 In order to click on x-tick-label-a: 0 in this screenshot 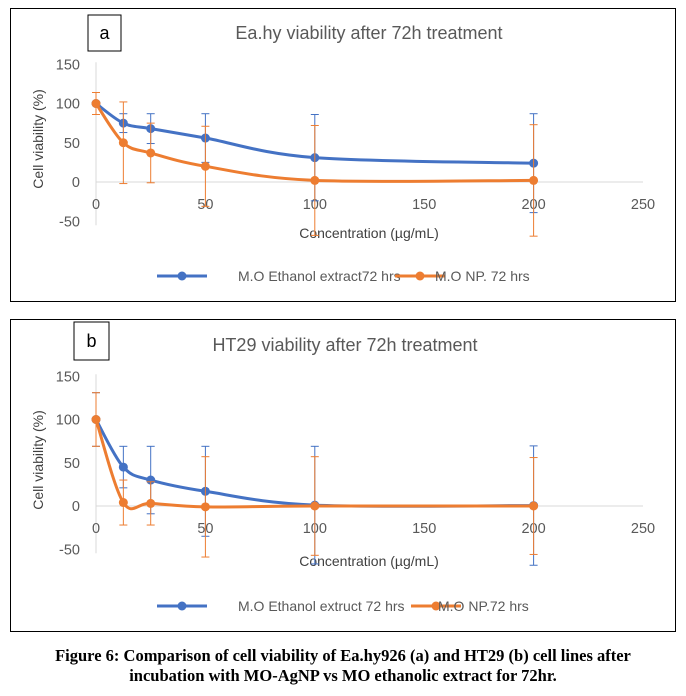, I will do `click(96, 205)`.